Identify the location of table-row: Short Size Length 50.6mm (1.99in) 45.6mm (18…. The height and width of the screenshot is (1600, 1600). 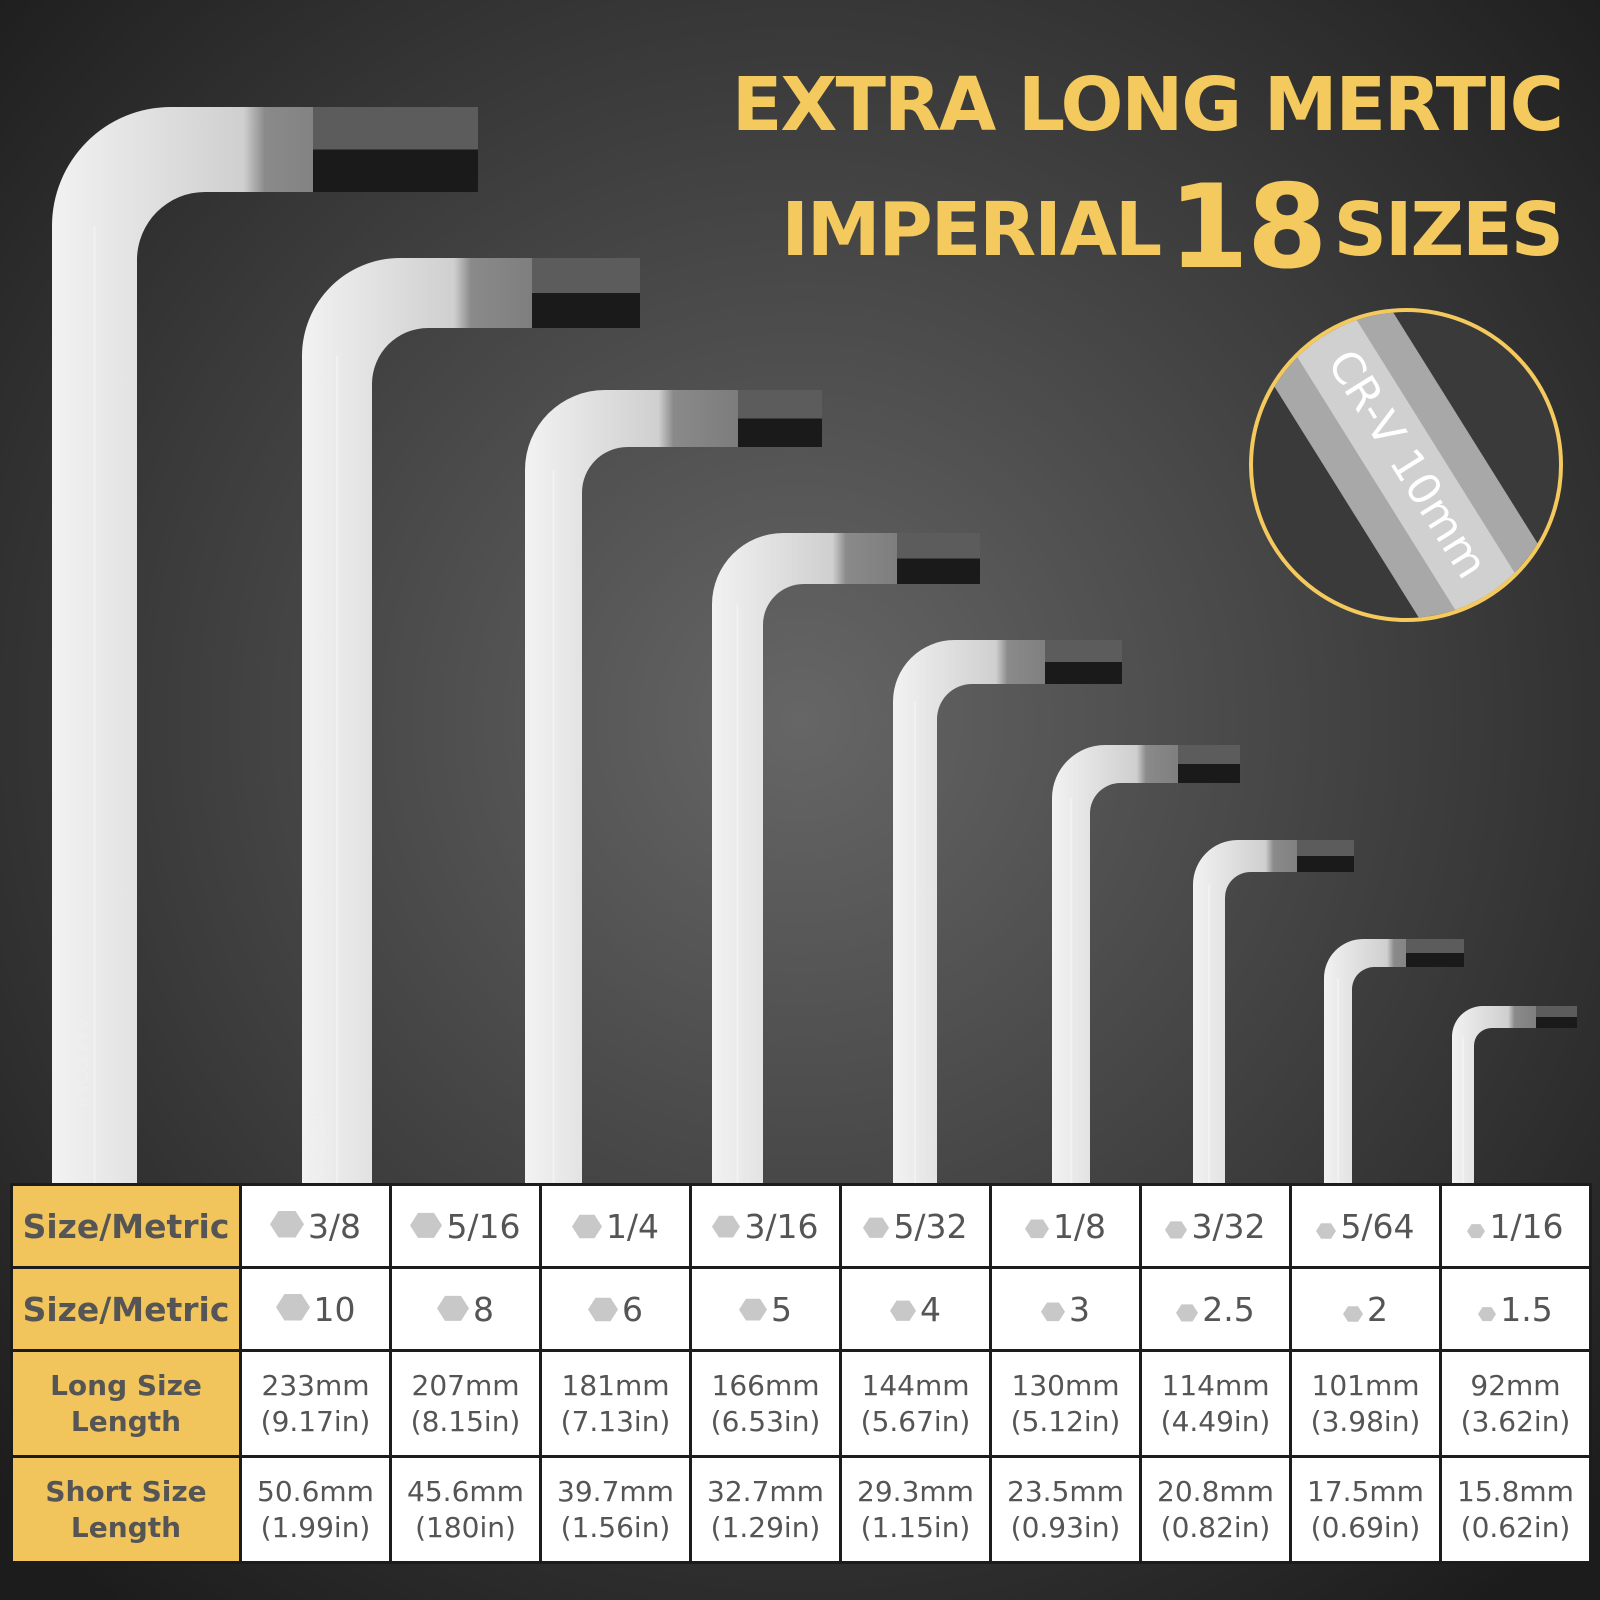
(801, 1509).